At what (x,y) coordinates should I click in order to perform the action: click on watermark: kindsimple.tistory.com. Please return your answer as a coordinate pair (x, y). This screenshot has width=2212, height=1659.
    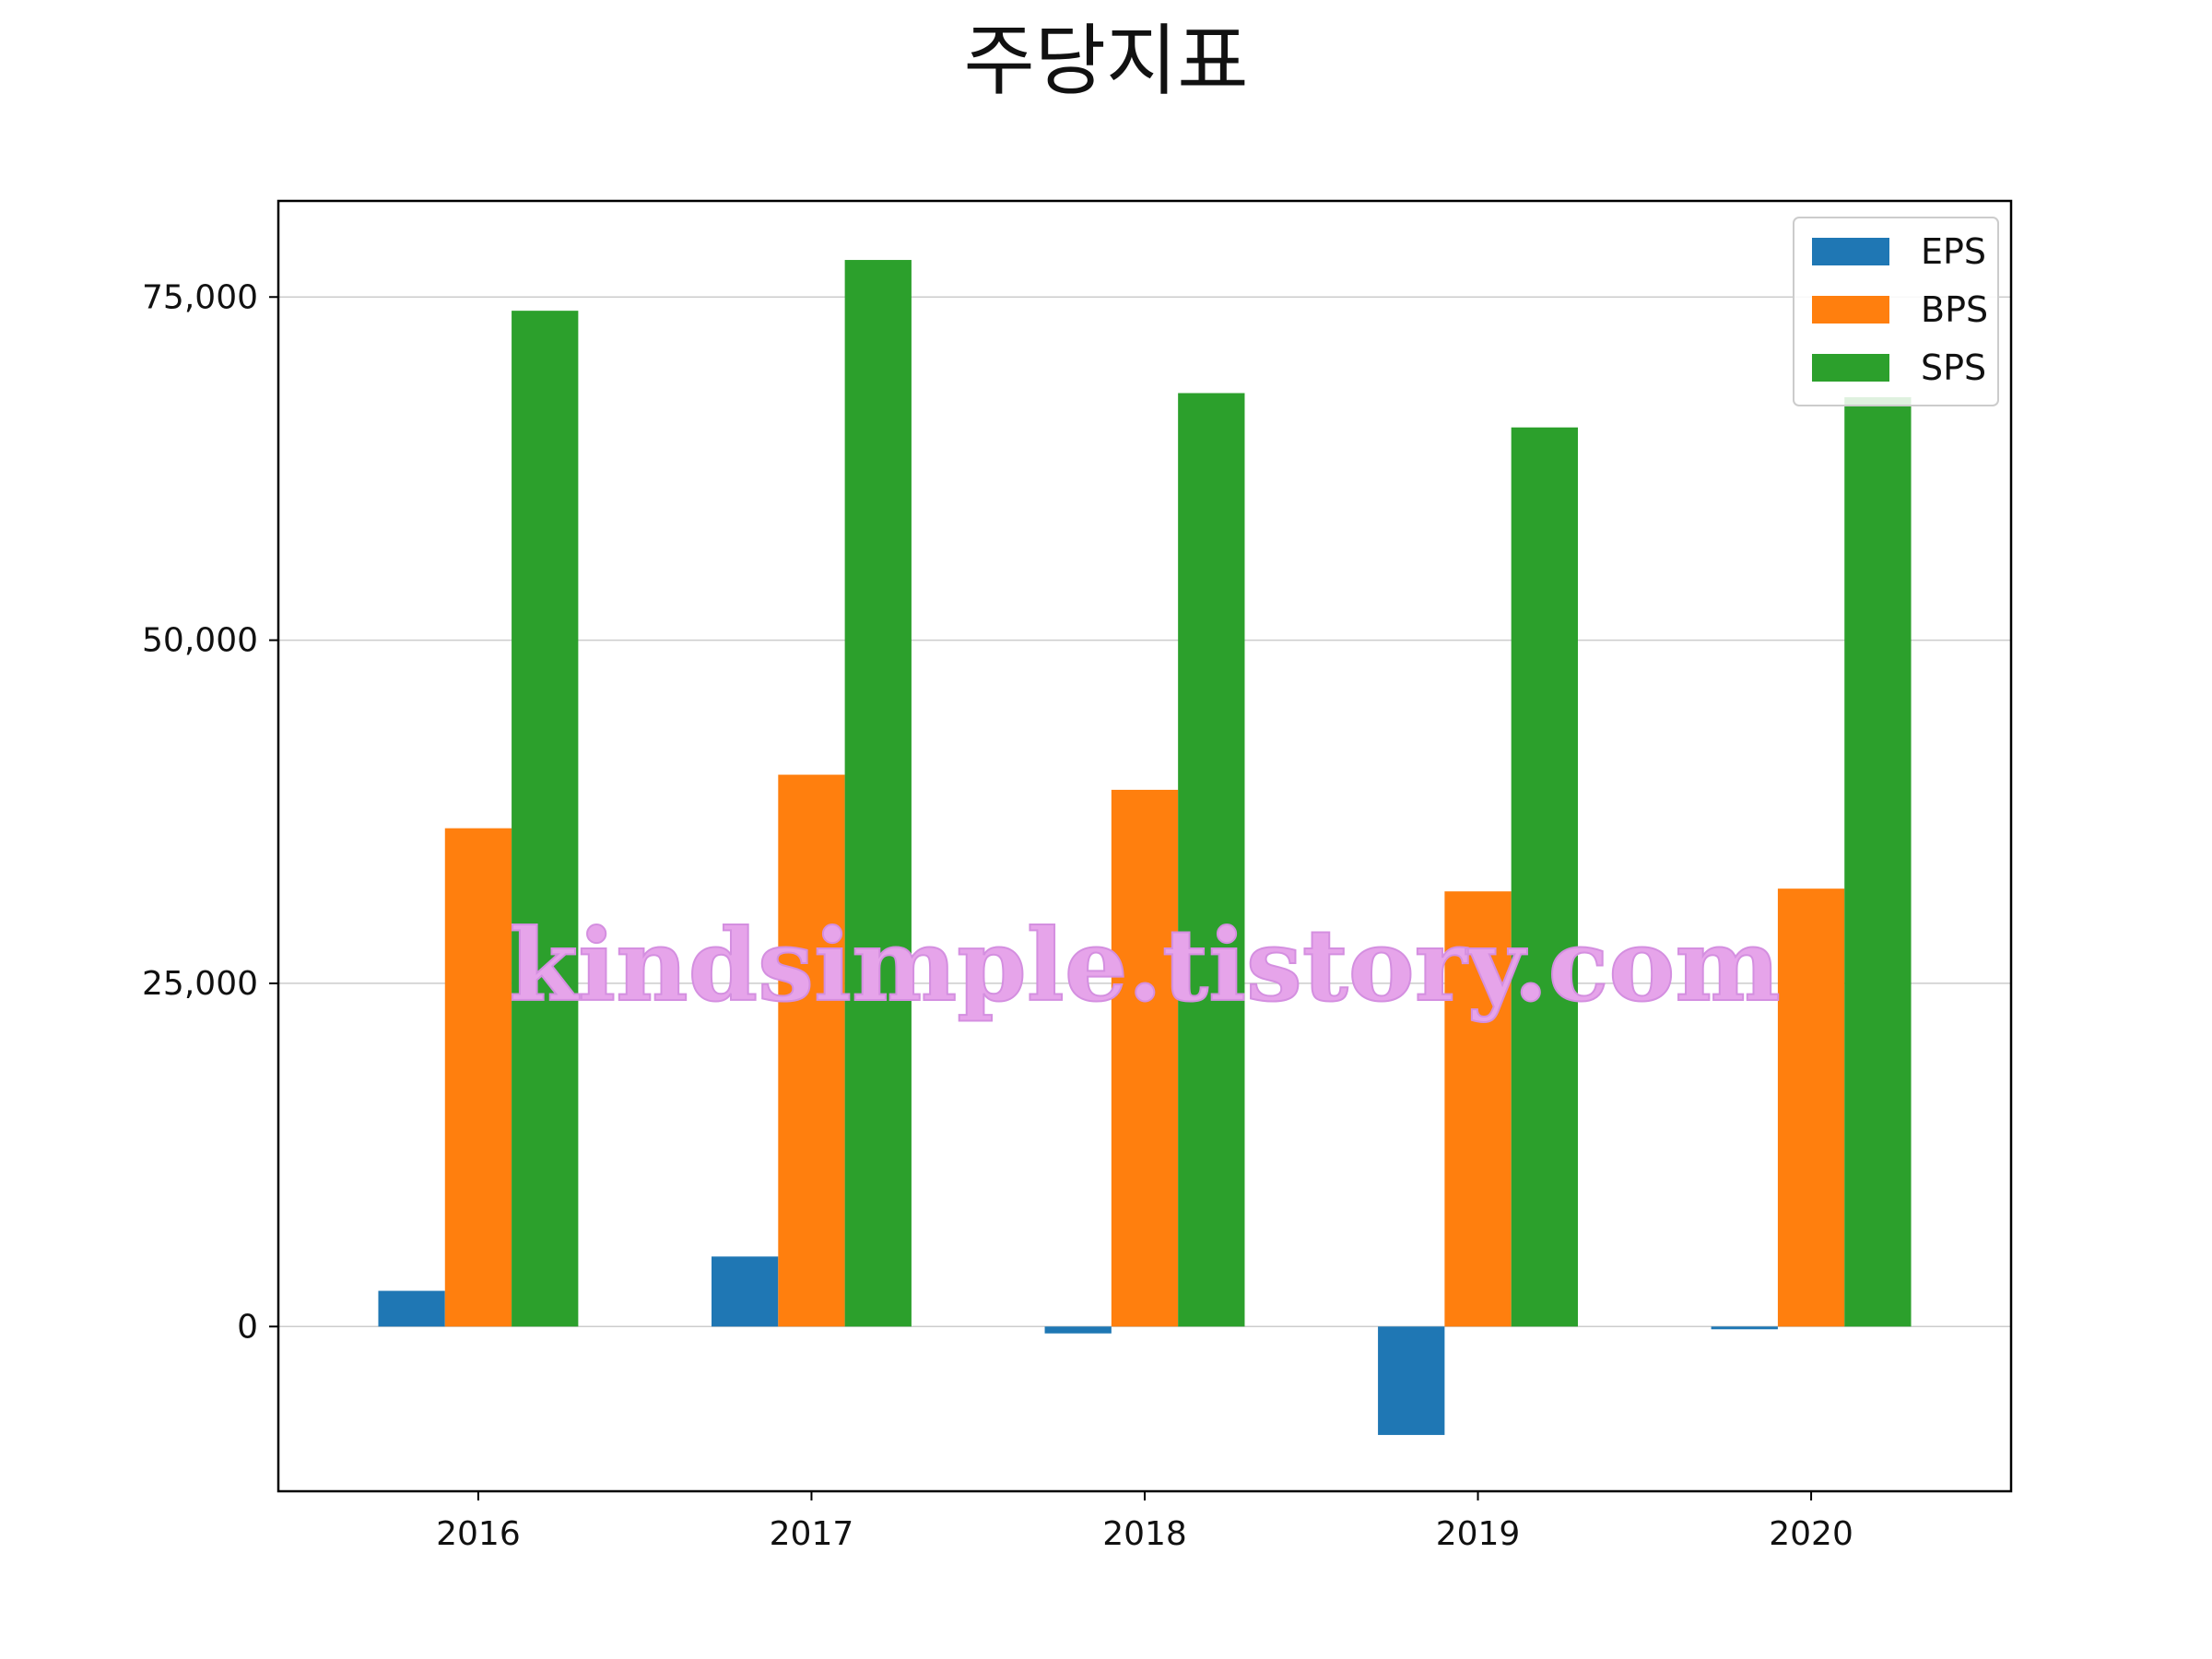
    Looking at the image, I should click on (1144, 966).